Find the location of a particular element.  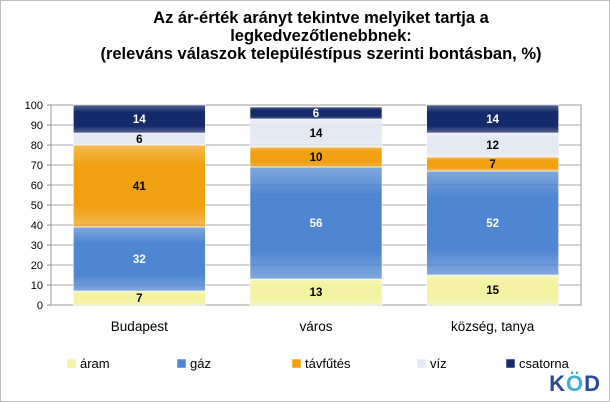

data-label: 52 is located at coordinates (492, 224).